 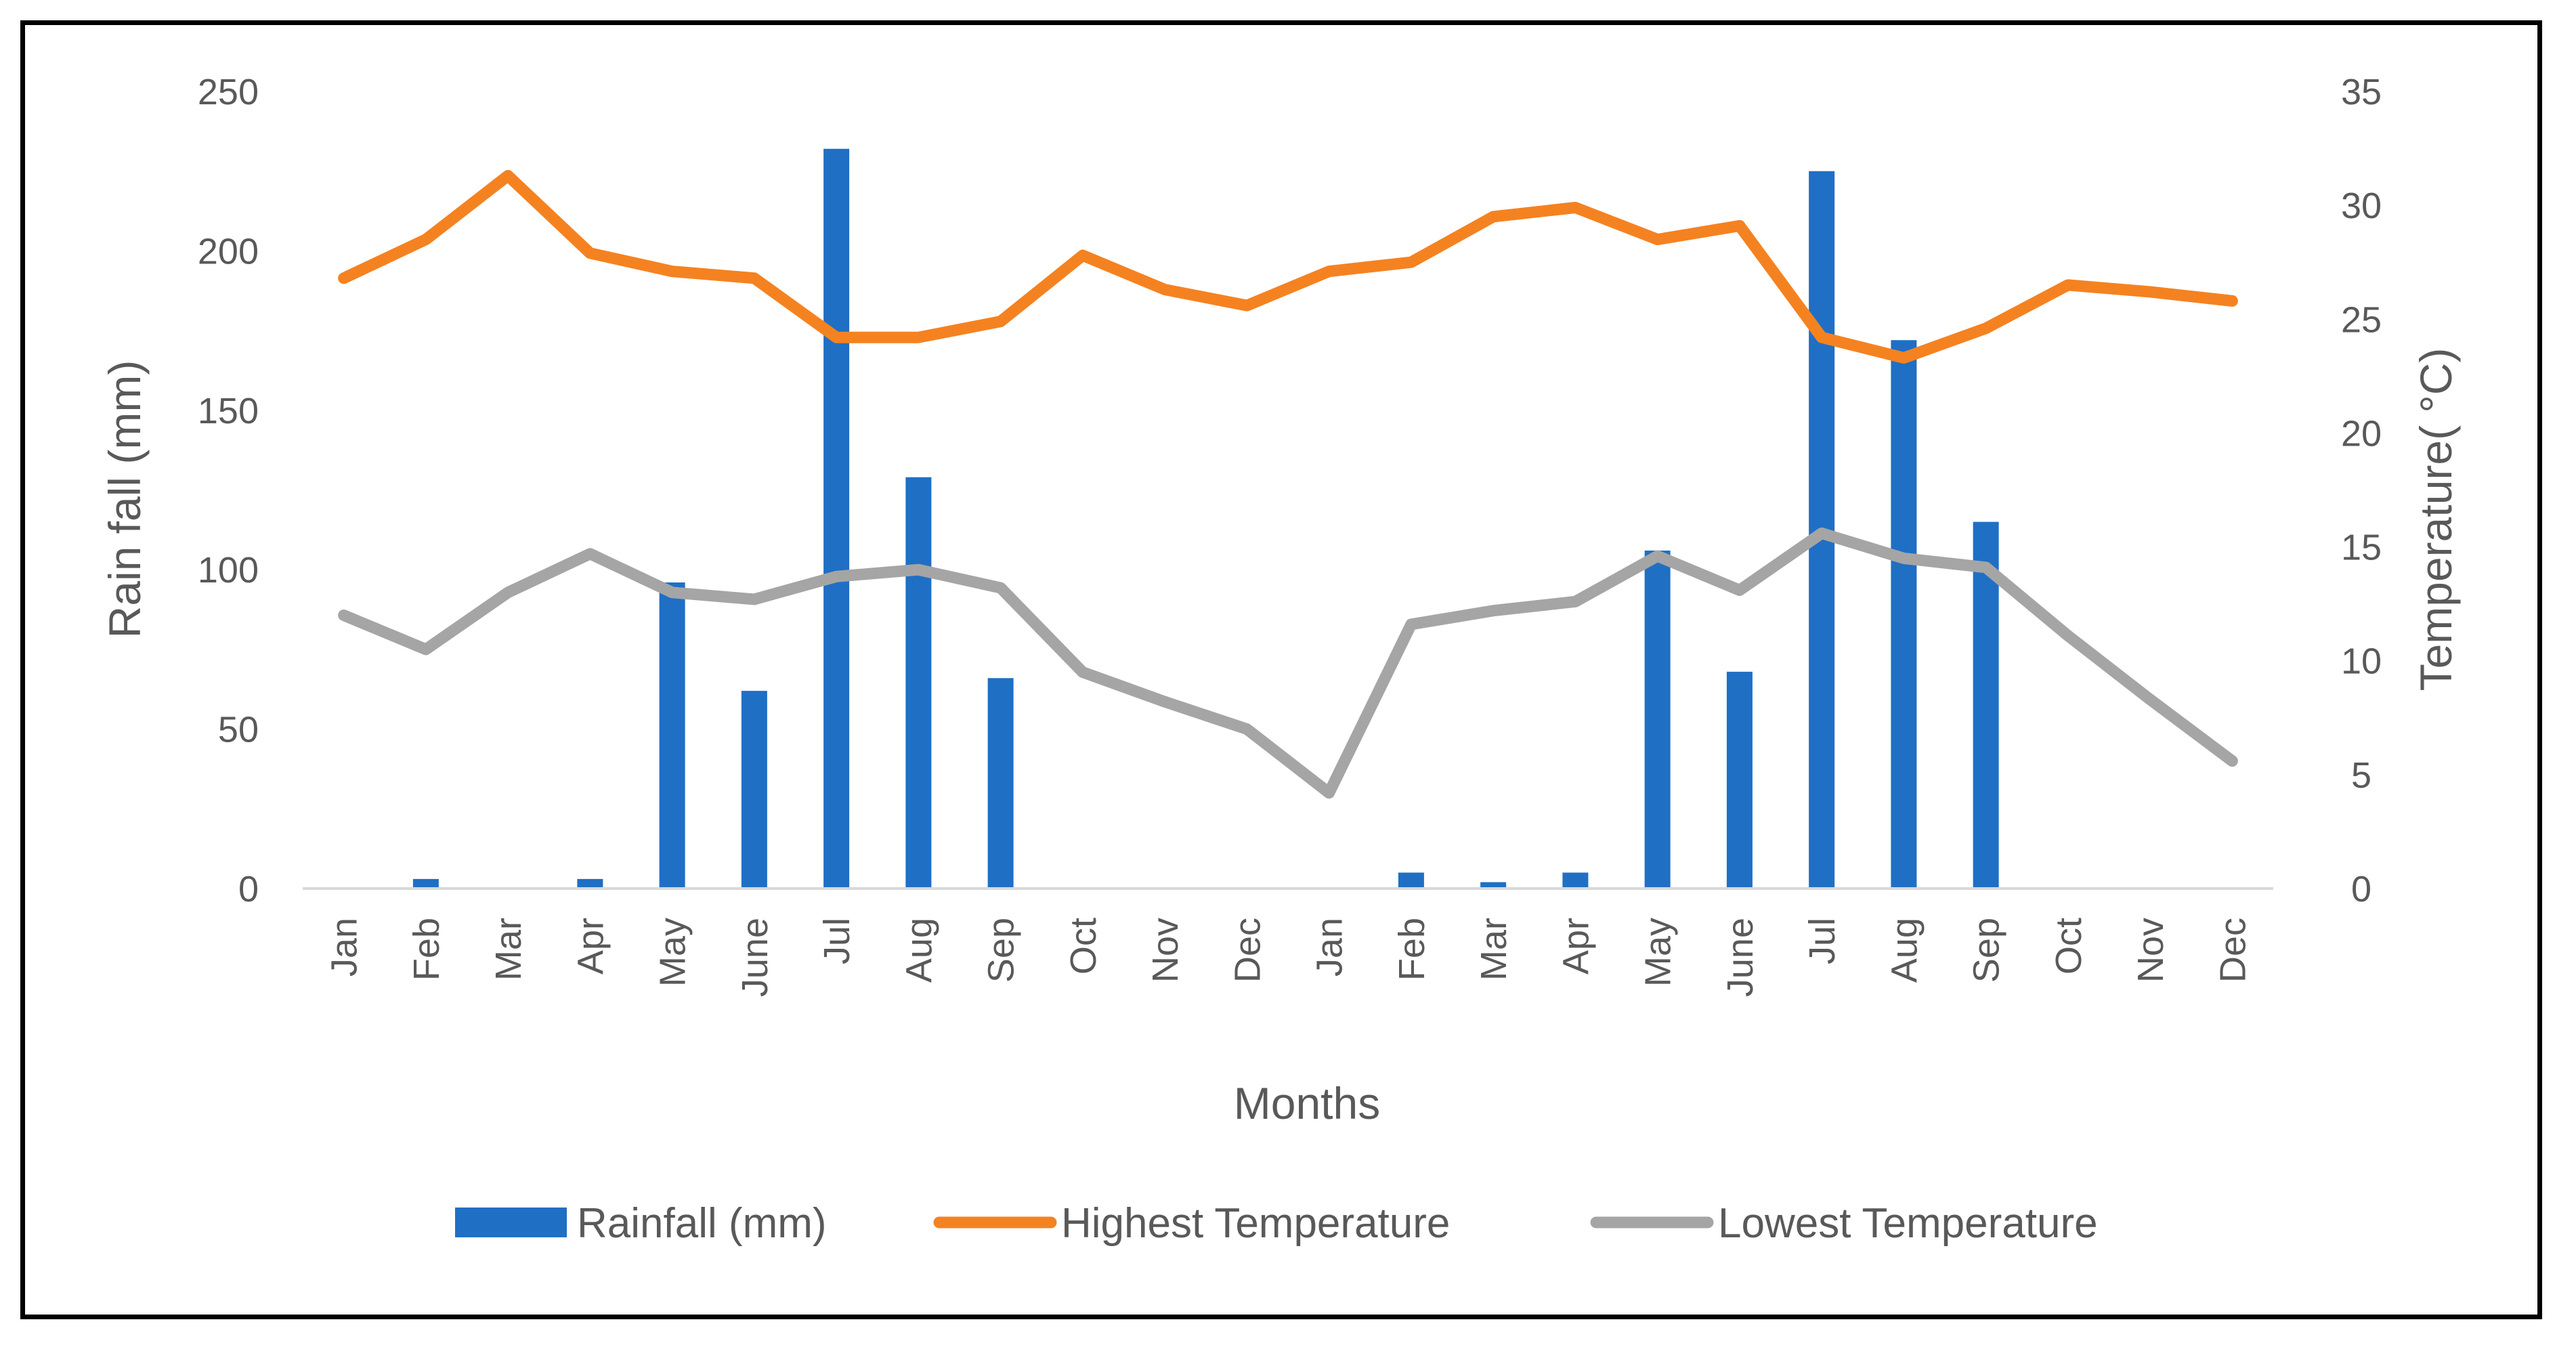 I want to click on y-tick-label-right: 15, so click(x=2361, y=548).